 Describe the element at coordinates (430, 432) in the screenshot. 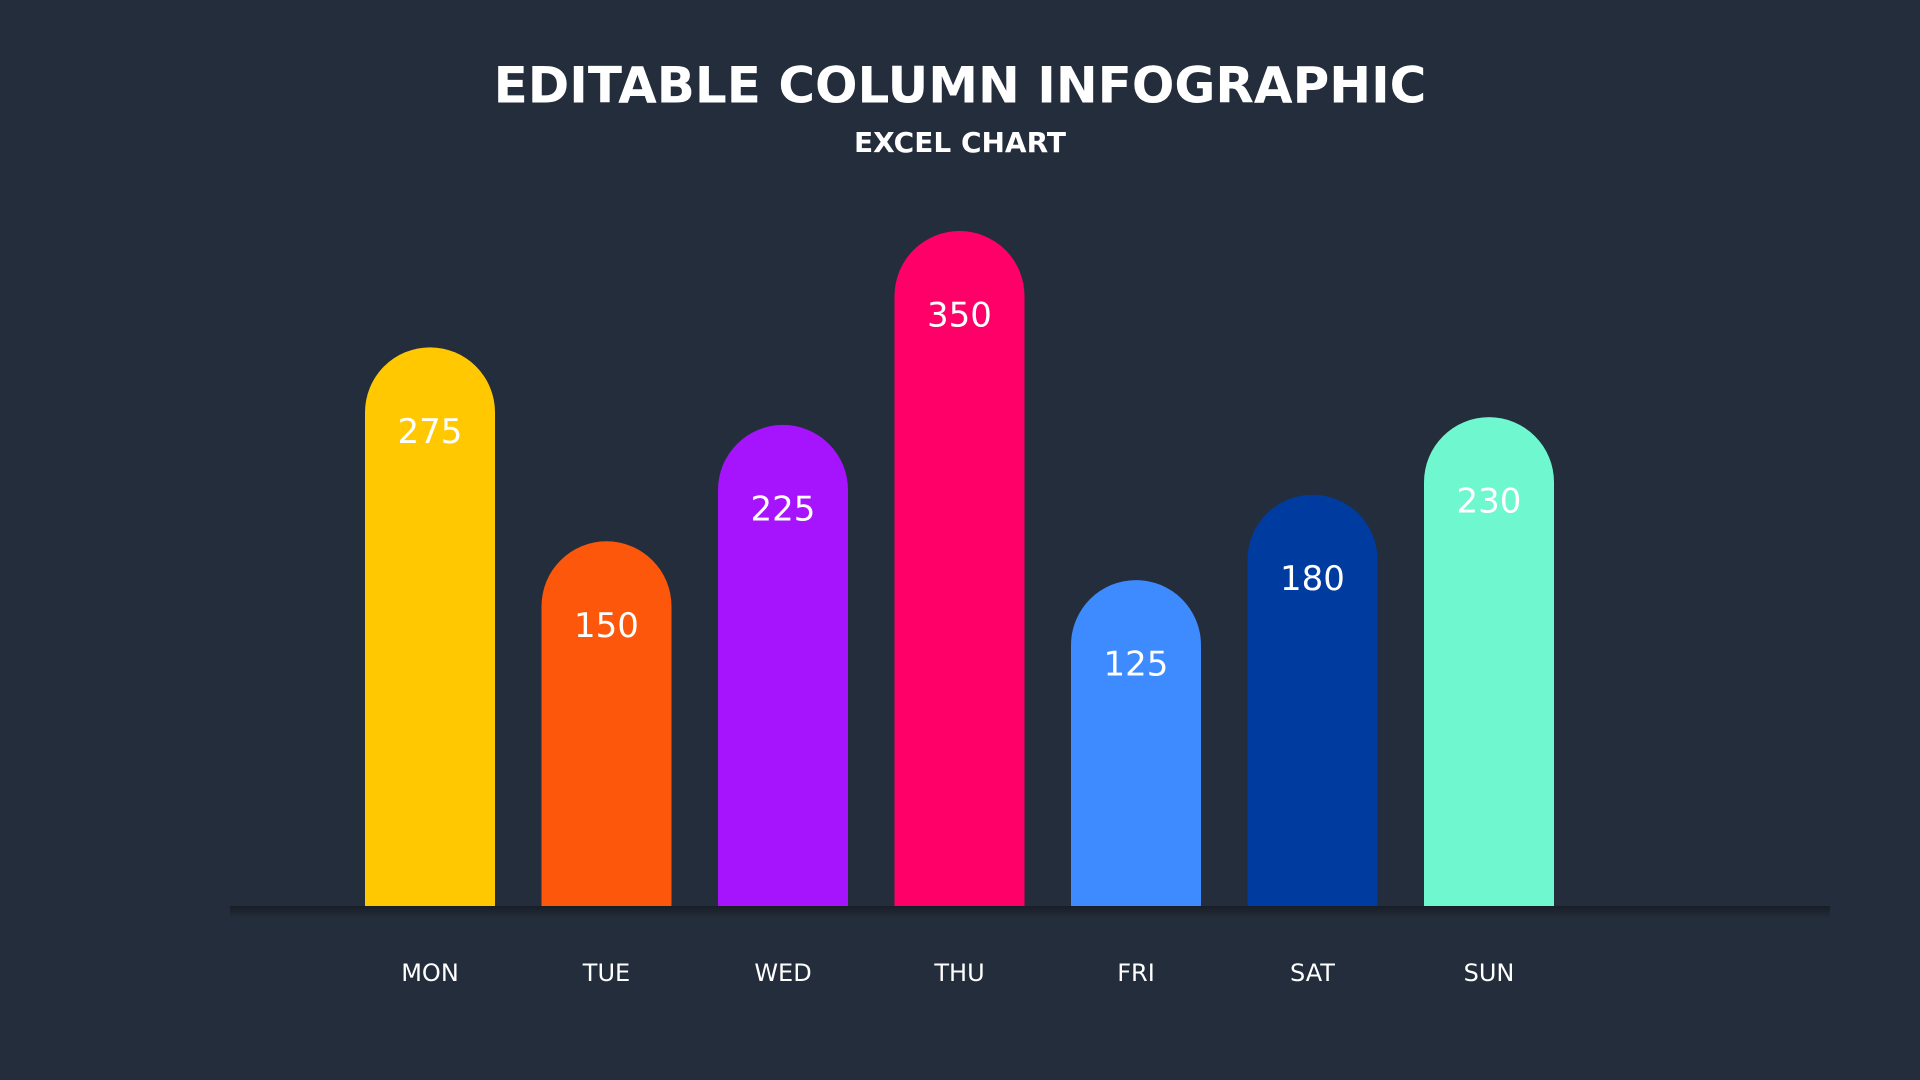

I see `value-label: 275` at that location.